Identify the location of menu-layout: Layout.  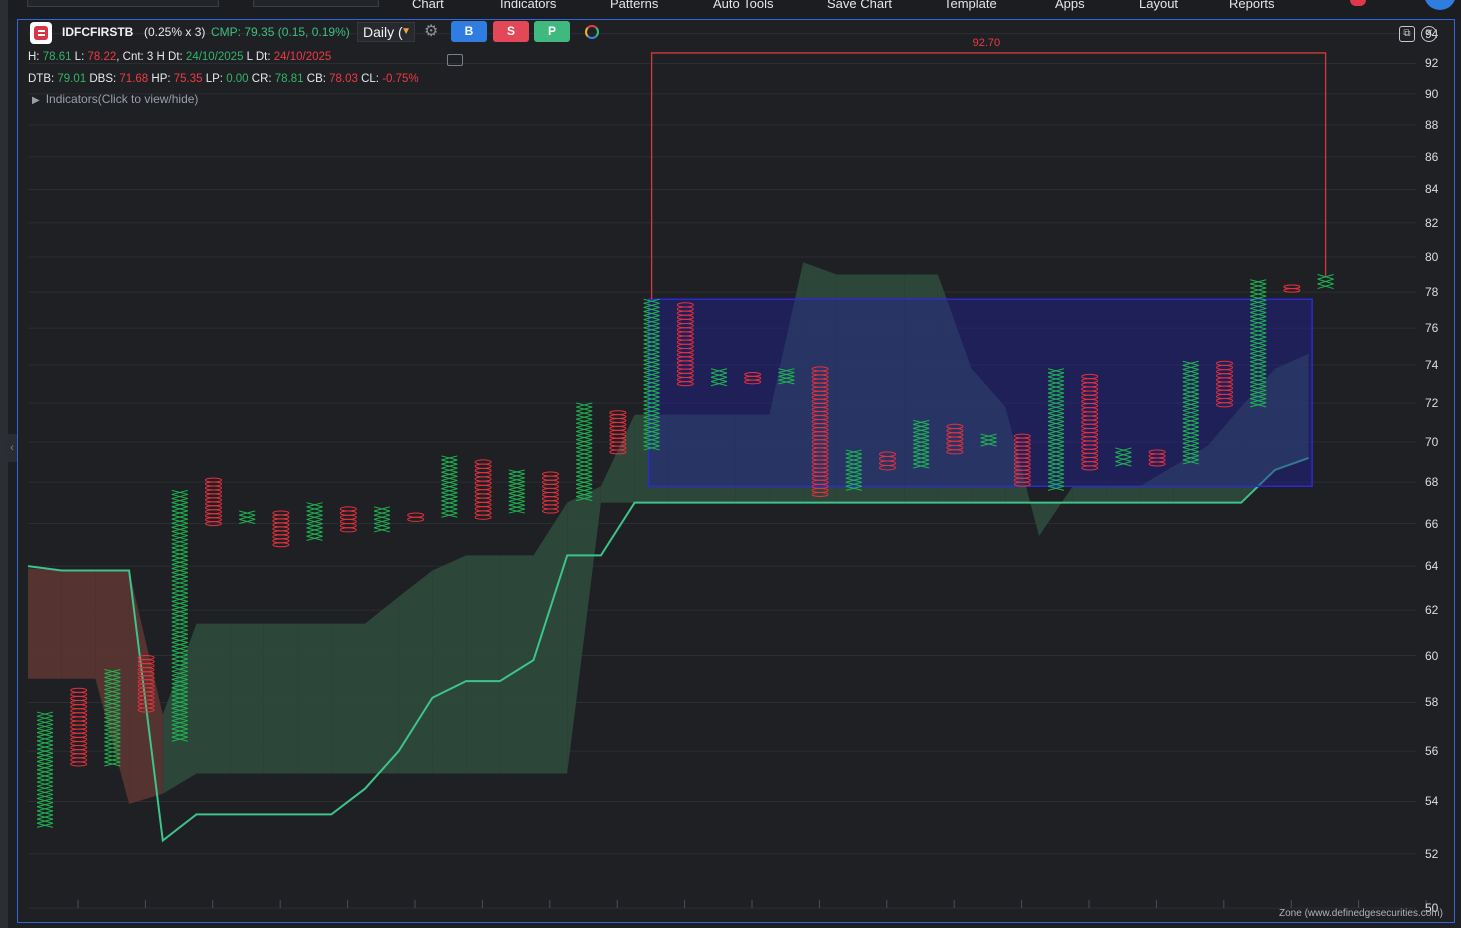
(1159, 5).